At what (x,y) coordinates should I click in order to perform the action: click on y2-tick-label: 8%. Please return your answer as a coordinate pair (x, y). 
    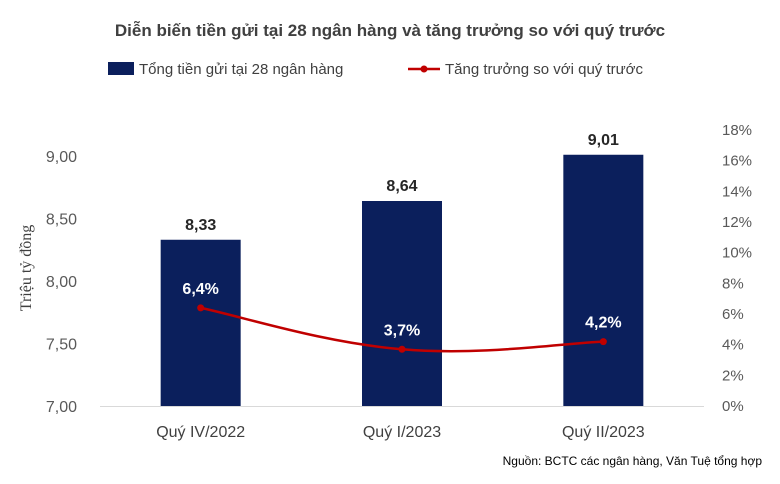
    Looking at the image, I should click on (733, 283).